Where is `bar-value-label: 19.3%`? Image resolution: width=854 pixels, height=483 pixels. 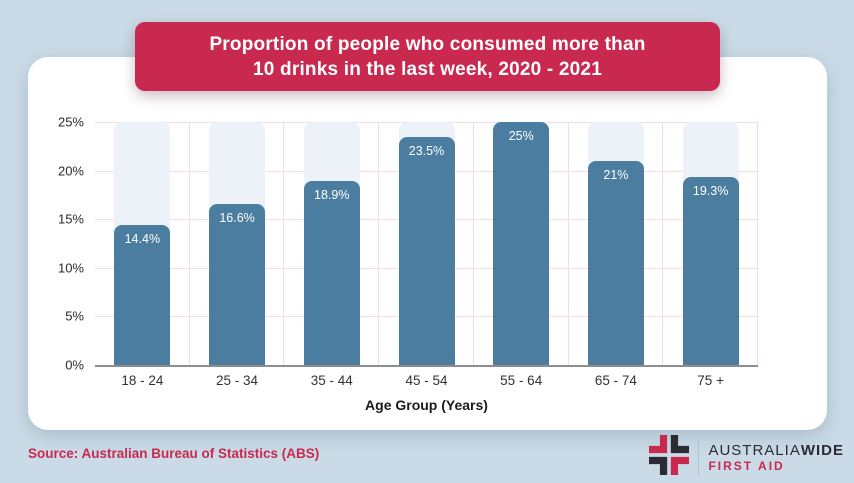
bar-value-label: 19.3% is located at coordinates (710, 191).